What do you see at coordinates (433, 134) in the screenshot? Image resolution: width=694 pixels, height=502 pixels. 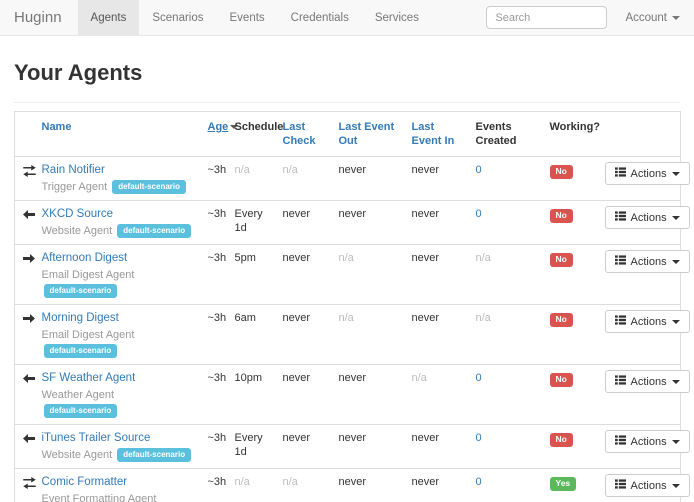 I see `sort-last-event-in-link: Last Event In` at bounding box center [433, 134].